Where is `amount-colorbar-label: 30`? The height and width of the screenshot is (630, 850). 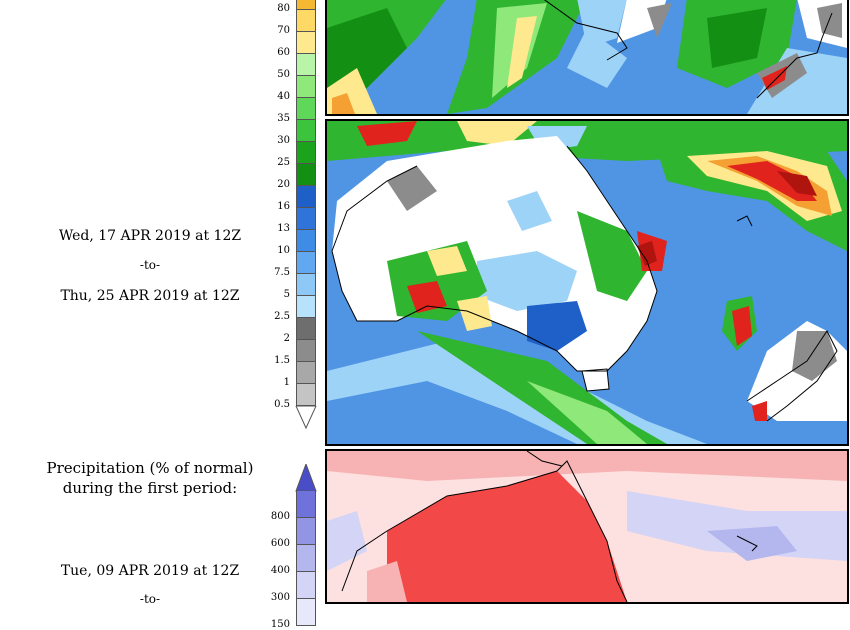 amount-colorbar-label: 30 is located at coordinates (283, 140).